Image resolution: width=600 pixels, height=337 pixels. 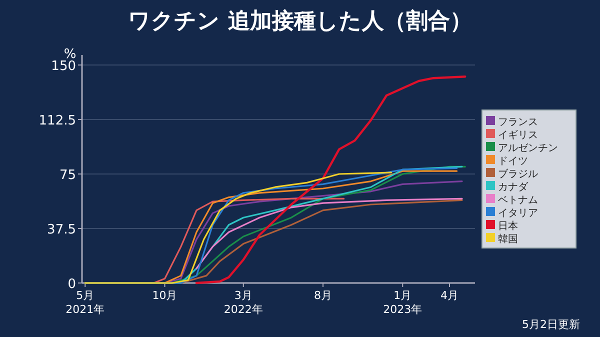 What do you see at coordinates (551, 324) in the screenshot?
I see `text: 5月2日更新` at bounding box center [551, 324].